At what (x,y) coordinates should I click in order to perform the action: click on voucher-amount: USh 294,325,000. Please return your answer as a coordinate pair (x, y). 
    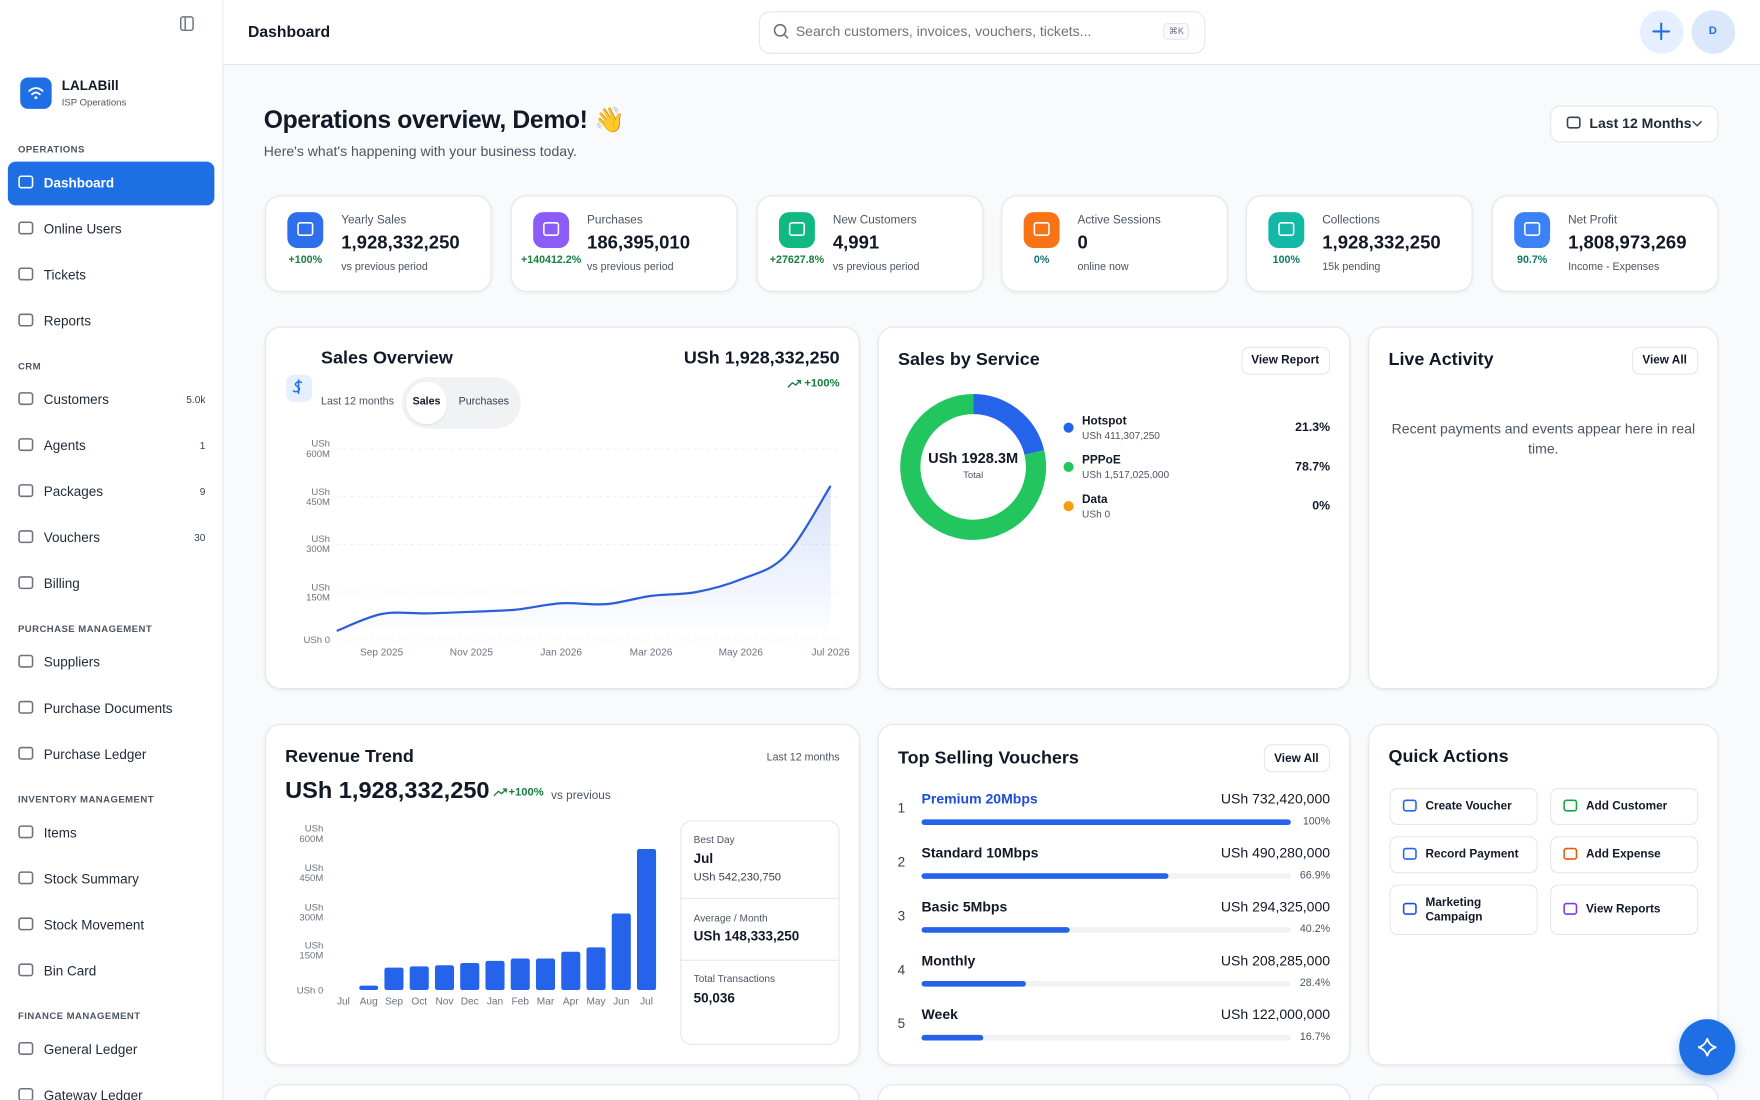
    Looking at the image, I should click on (1275, 907).